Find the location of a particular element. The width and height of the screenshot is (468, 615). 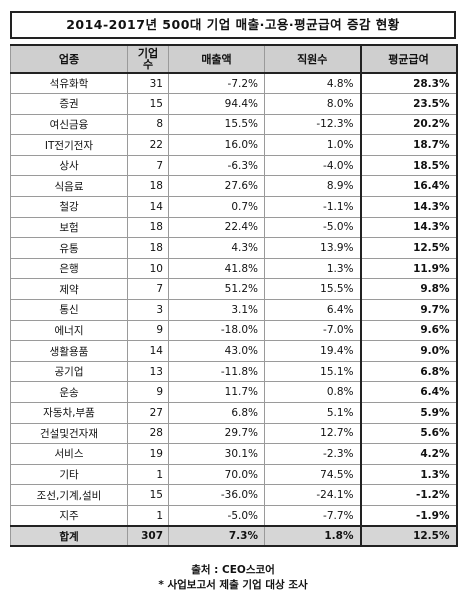

avg-salary-cell: 9.8% is located at coordinates (408, 289).